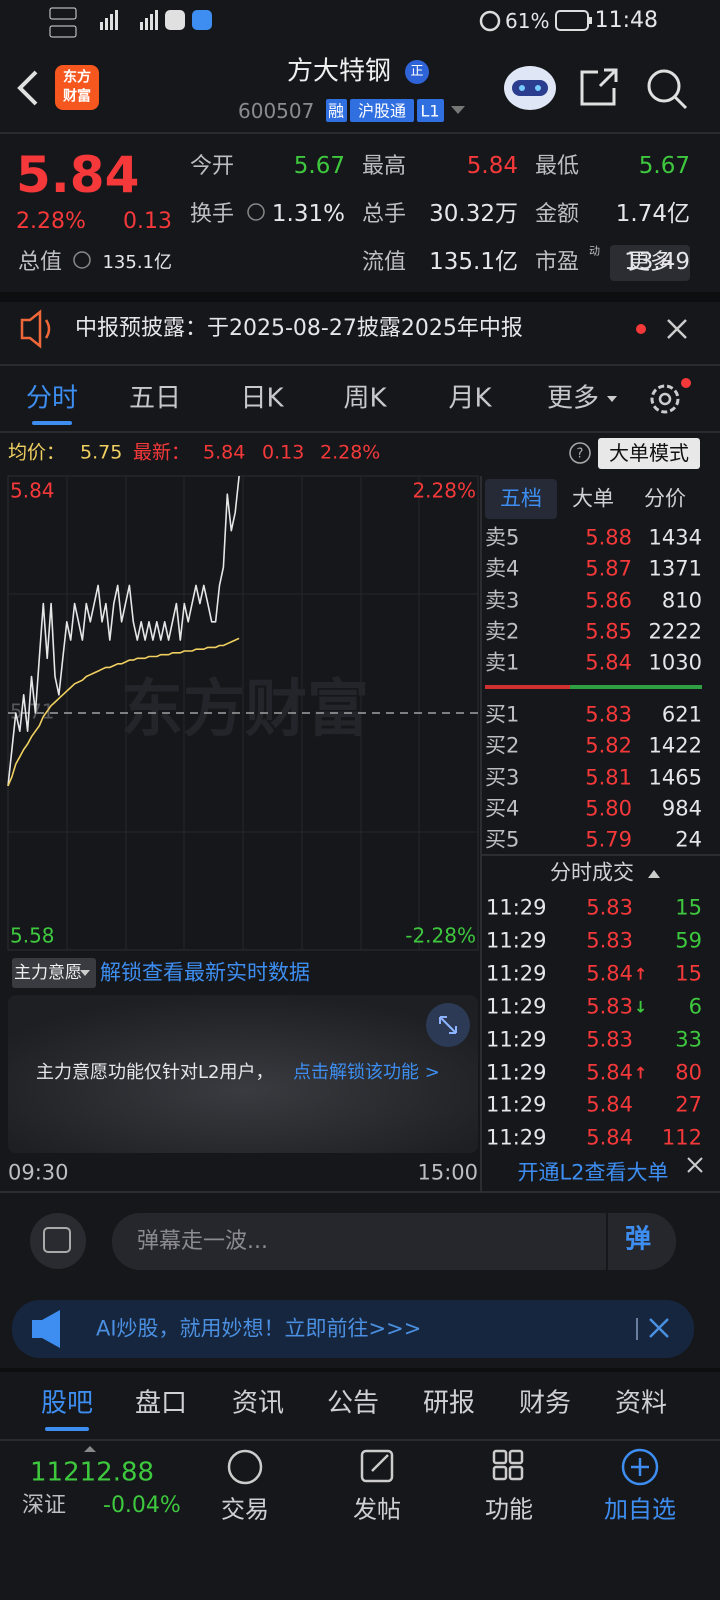 This screenshot has height=1600, width=720. What do you see at coordinates (245, 1509) in the screenshot?
I see `action-button: 交易` at bounding box center [245, 1509].